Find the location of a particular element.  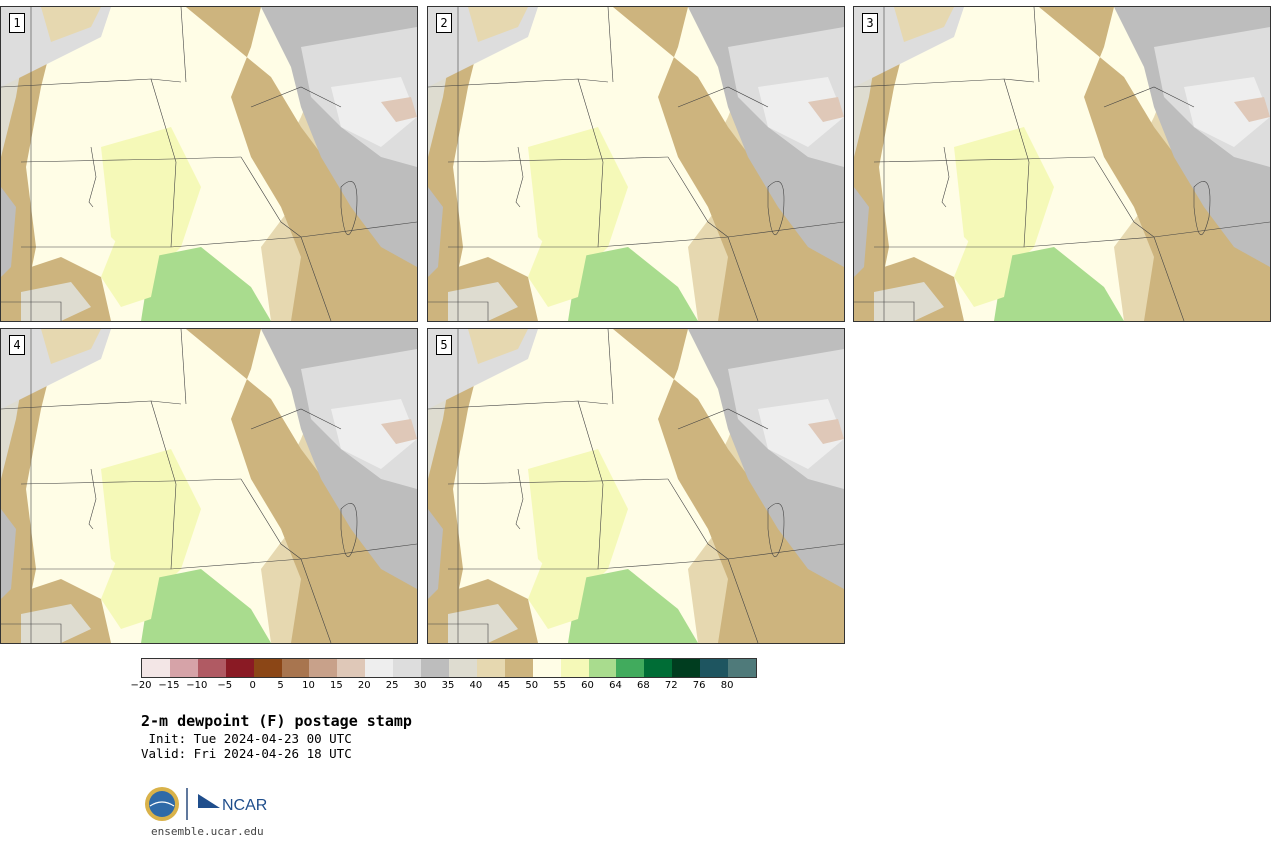

map-title: 2-m dewpoint (F) postage stamp is located at coordinates (276, 721).